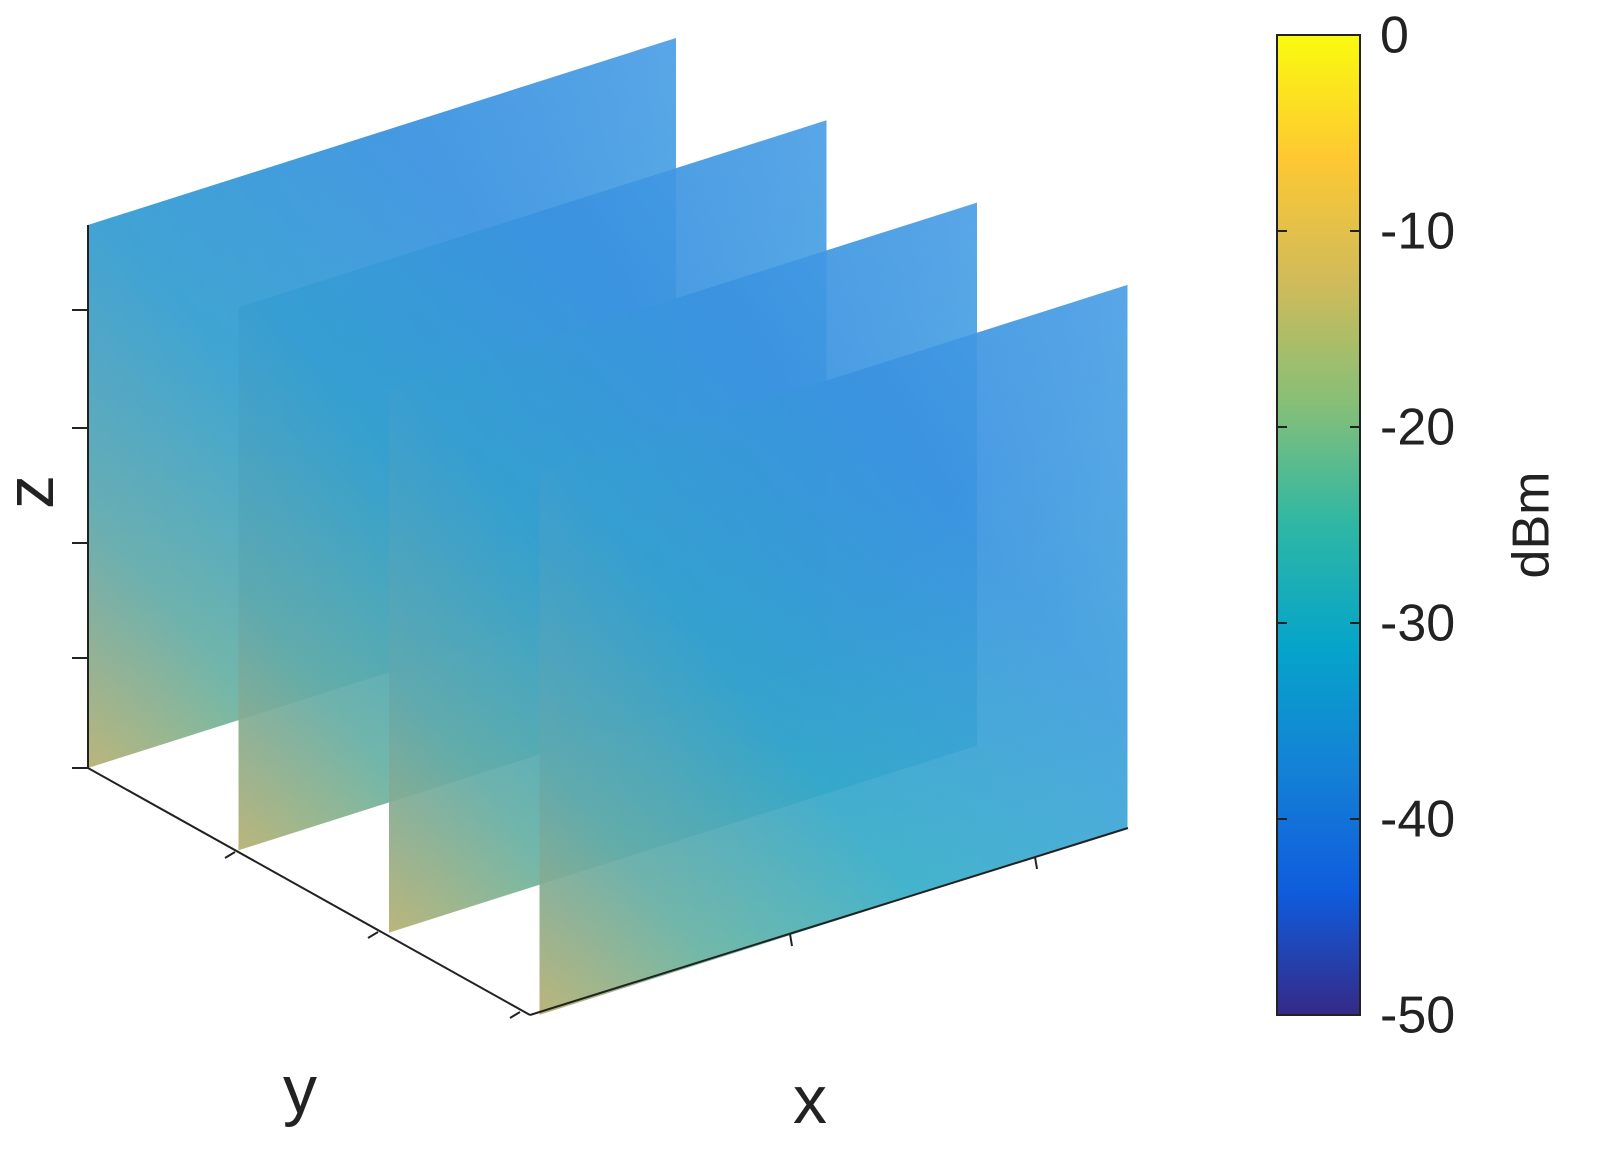 This screenshot has width=1600, height=1165. Describe the element at coordinates (1417, 624) in the screenshot. I see `colorbar-tick-label: -30` at that location.